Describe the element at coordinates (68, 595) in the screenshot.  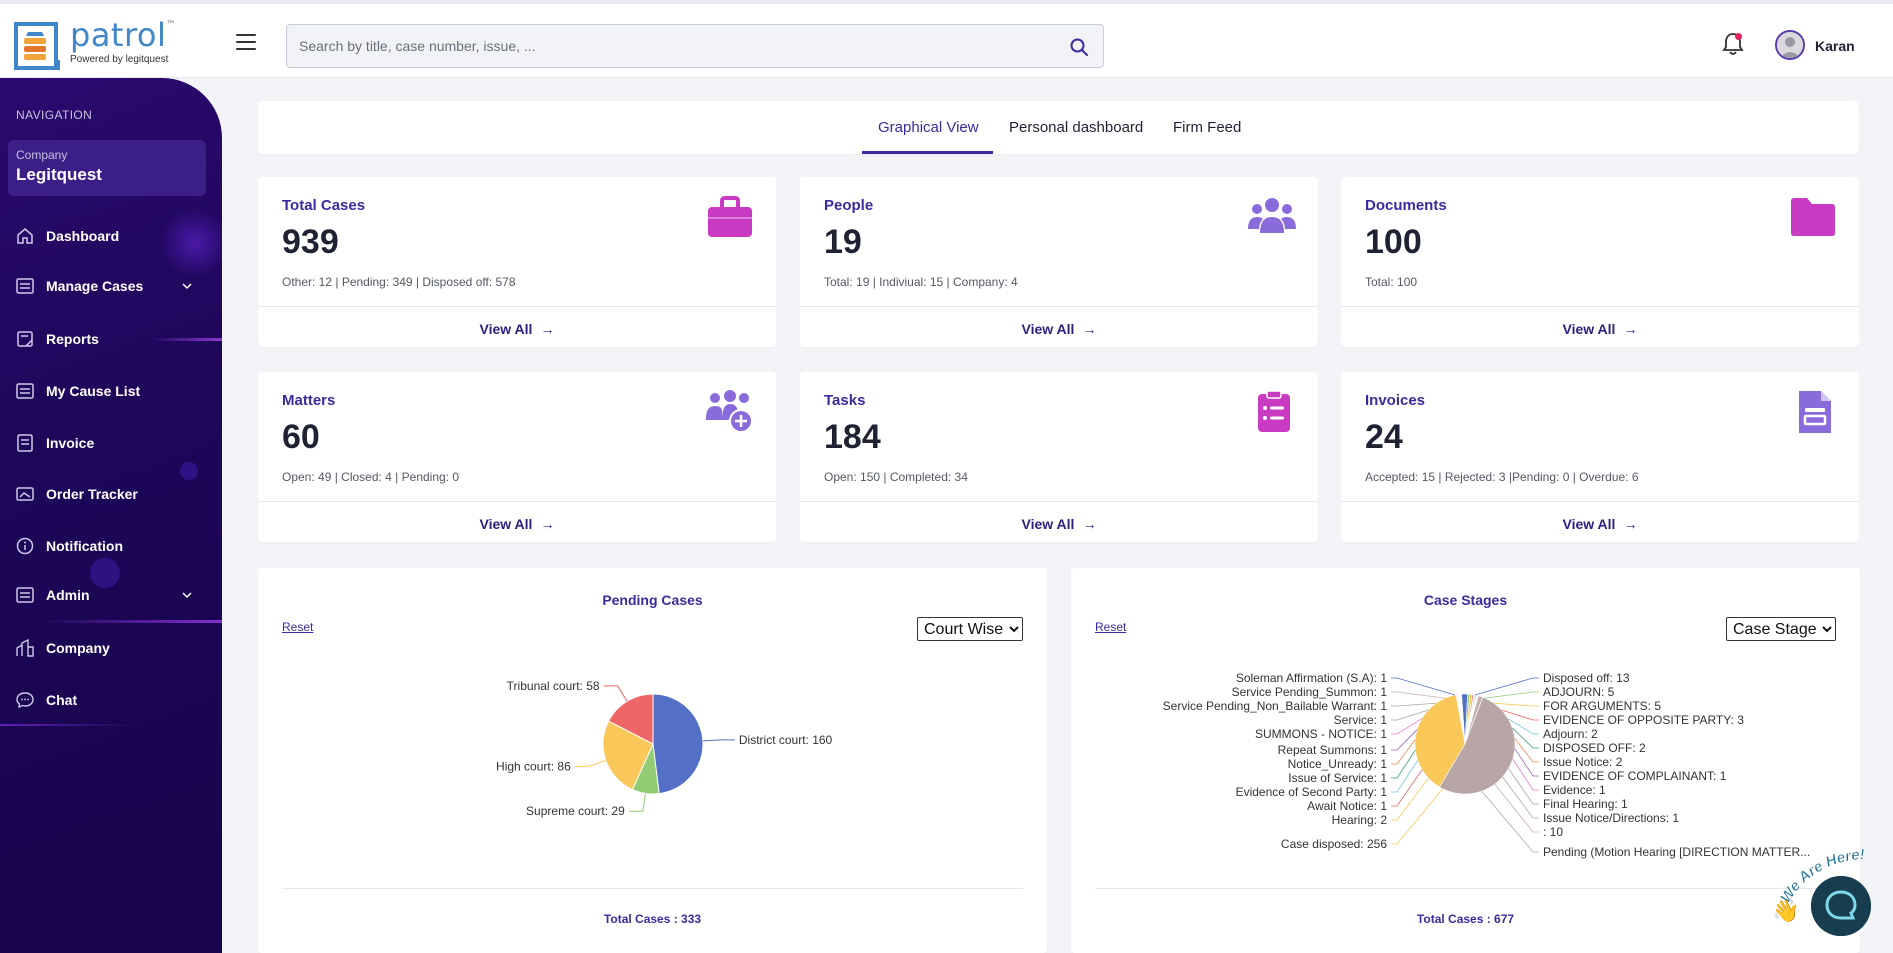
I see `sidebar-item-label: Admin` at that location.